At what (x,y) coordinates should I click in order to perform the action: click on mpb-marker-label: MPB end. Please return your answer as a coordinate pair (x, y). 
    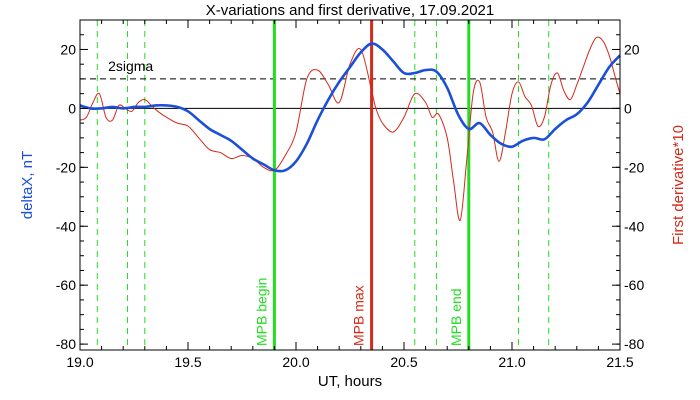
    Looking at the image, I should click on (456, 317).